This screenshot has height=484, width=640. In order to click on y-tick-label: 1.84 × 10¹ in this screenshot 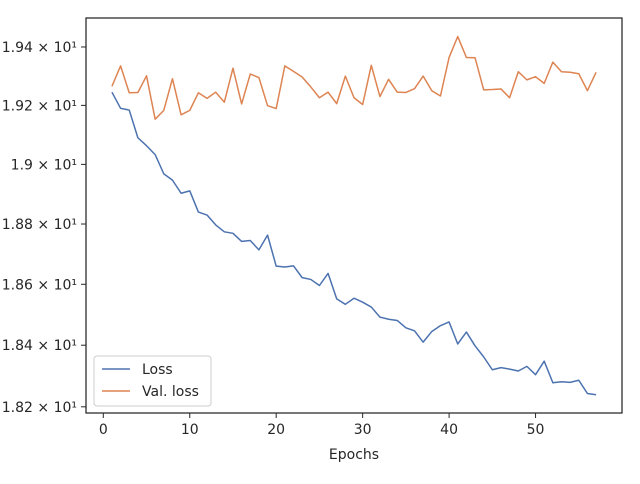, I will do `click(39, 346)`.